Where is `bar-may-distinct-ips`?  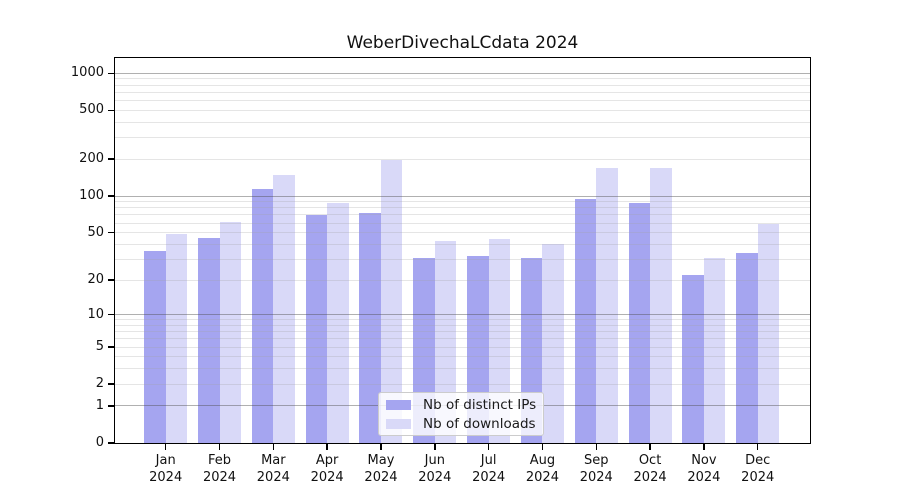
bar-may-distinct-ips is located at coordinates (370, 328).